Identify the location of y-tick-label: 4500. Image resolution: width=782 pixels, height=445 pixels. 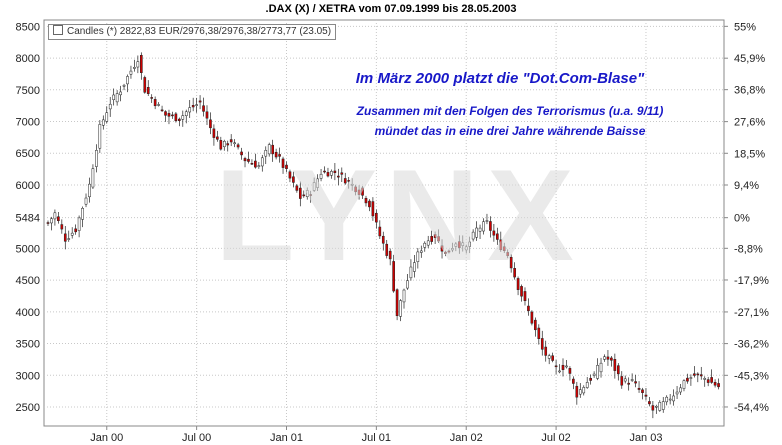
(28, 281).